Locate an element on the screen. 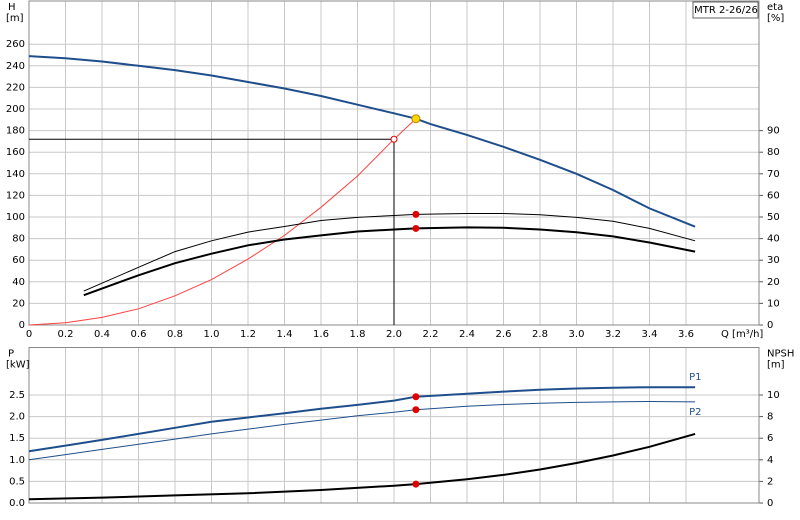  y-tick-label: 1.5 is located at coordinates (17, 438).